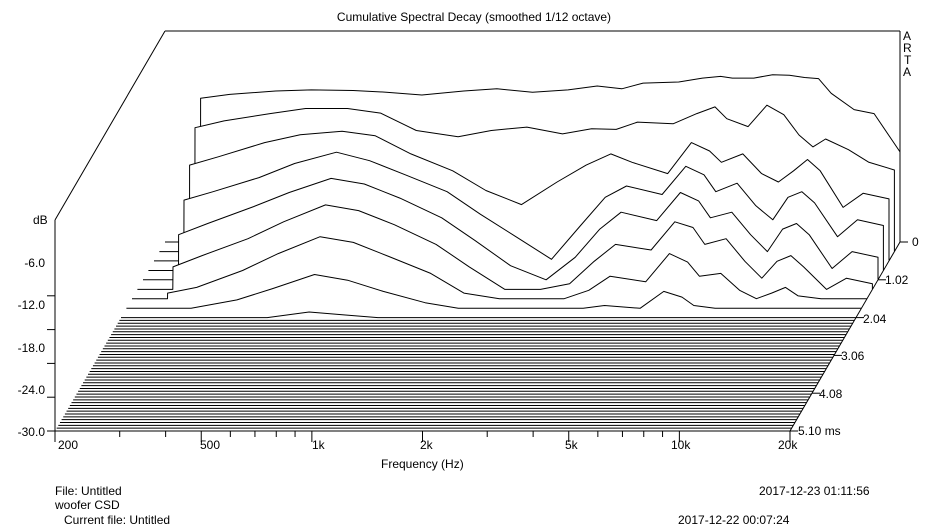 The width and height of the screenshot is (948, 532). What do you see at coordinates (788, 445) in the screenshot?
I see `x-tick-label: 20k` at bounding box center [788, 445].